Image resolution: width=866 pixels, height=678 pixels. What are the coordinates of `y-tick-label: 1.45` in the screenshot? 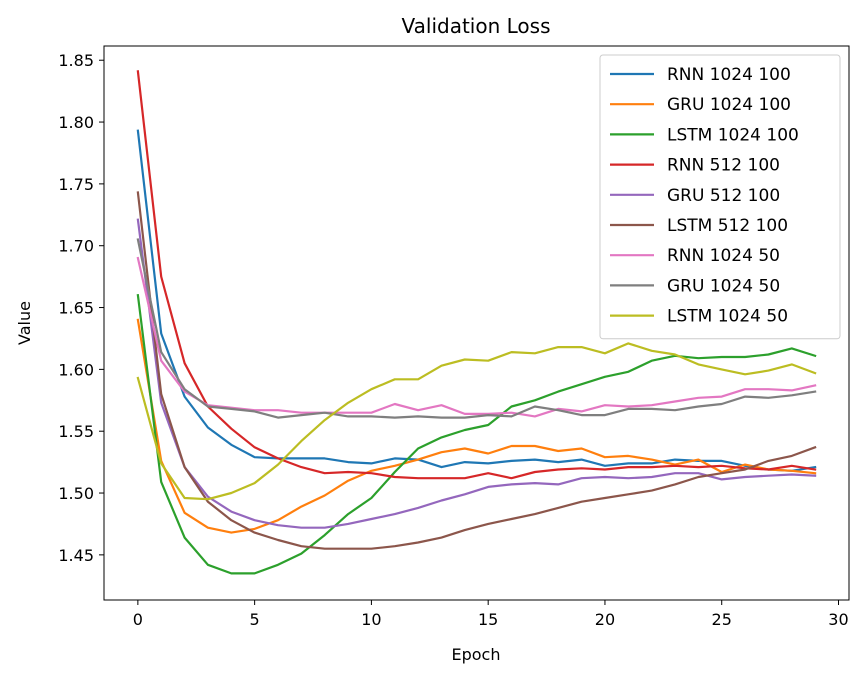 It's located at (76, 555).